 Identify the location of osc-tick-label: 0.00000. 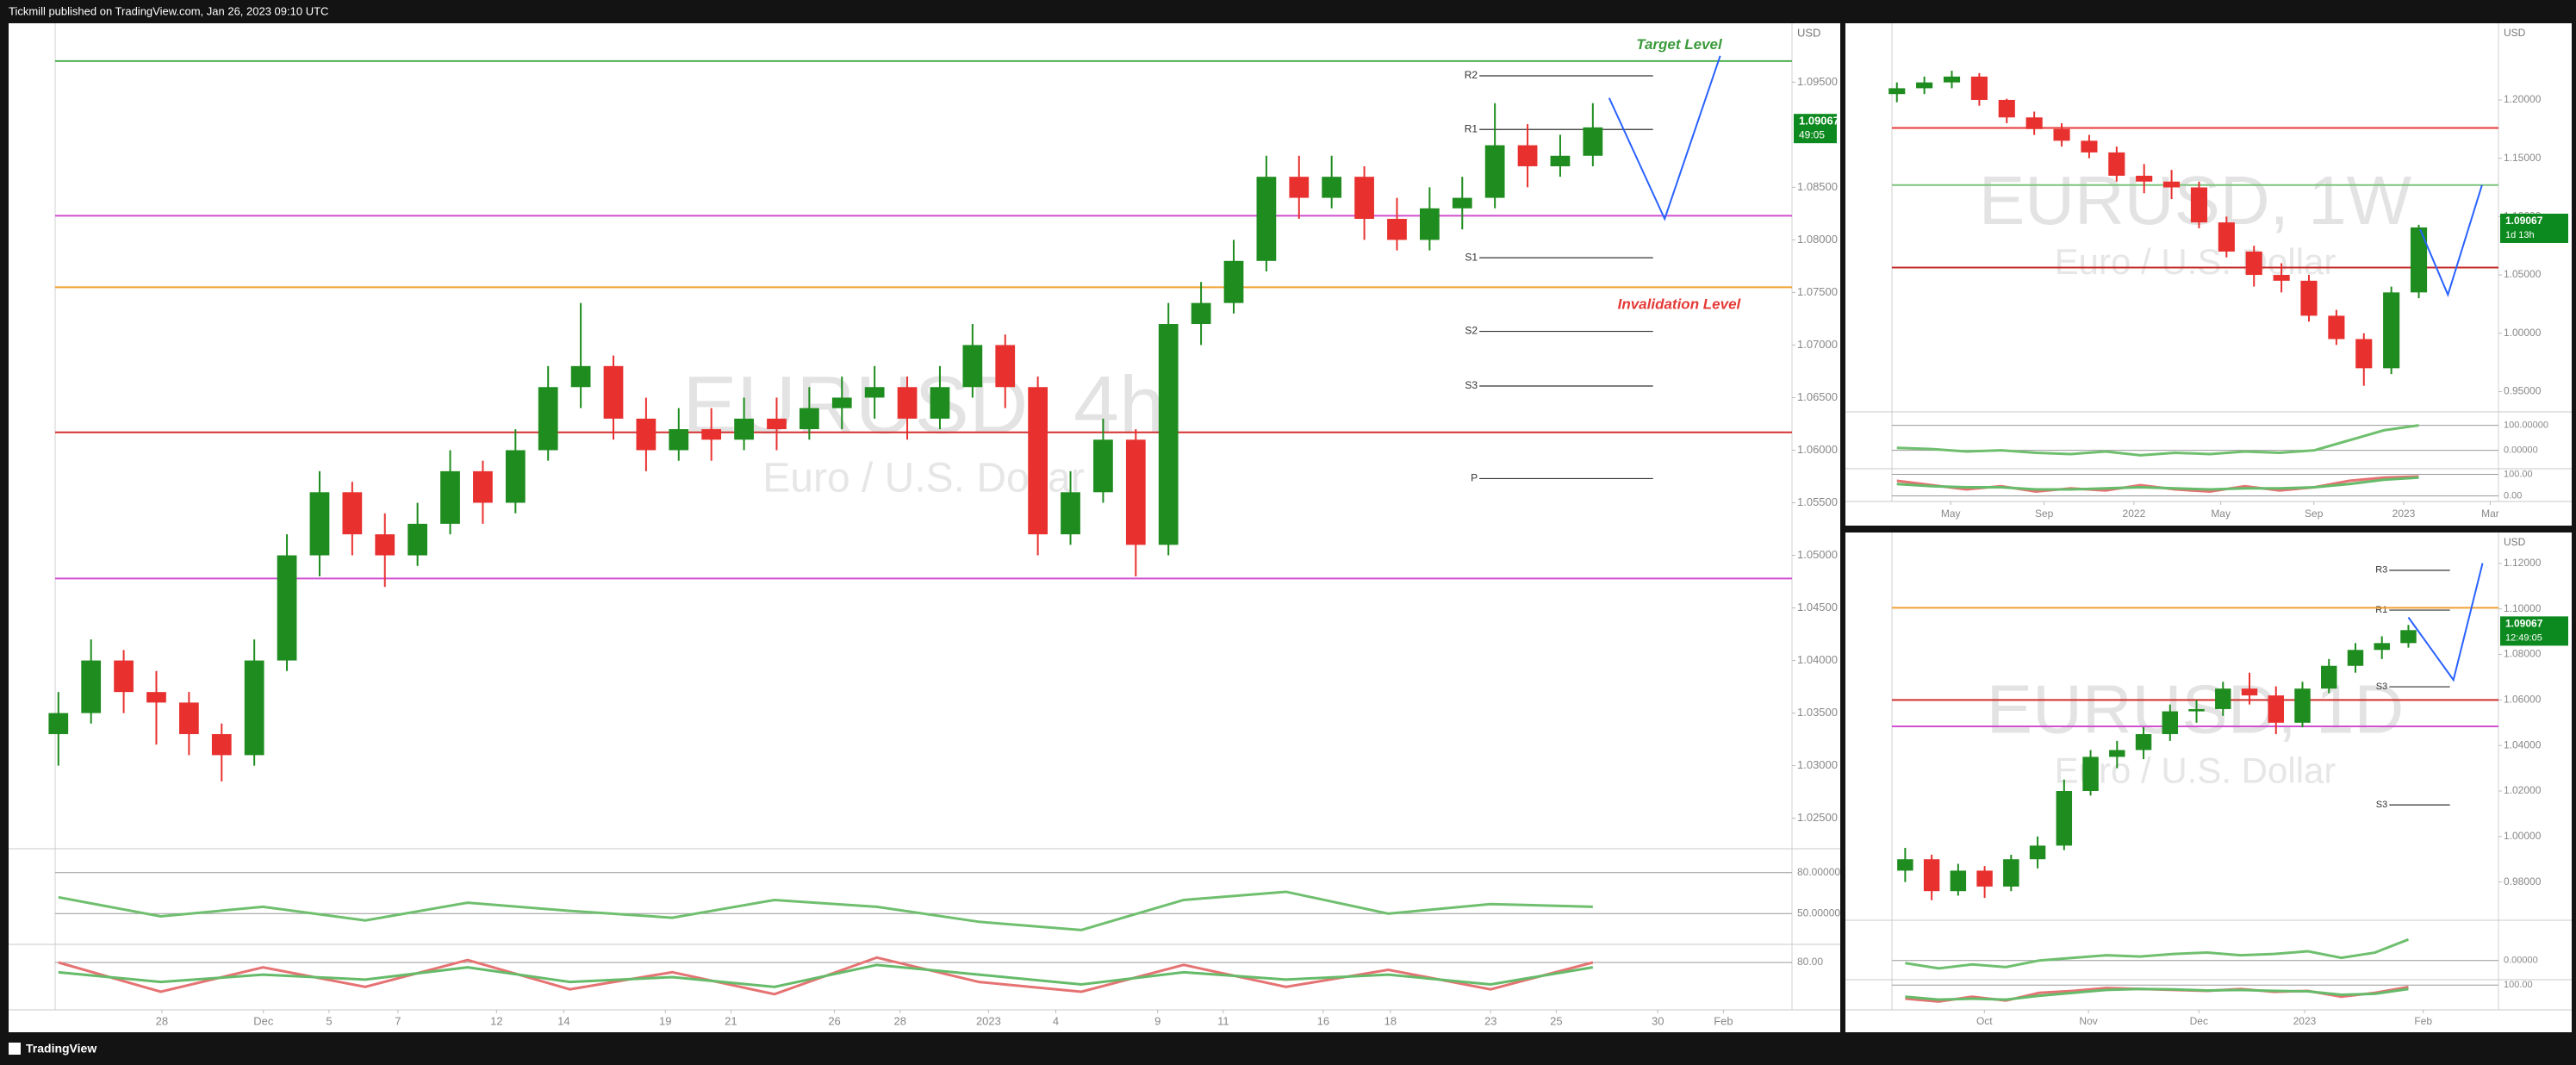
(2521, 450).